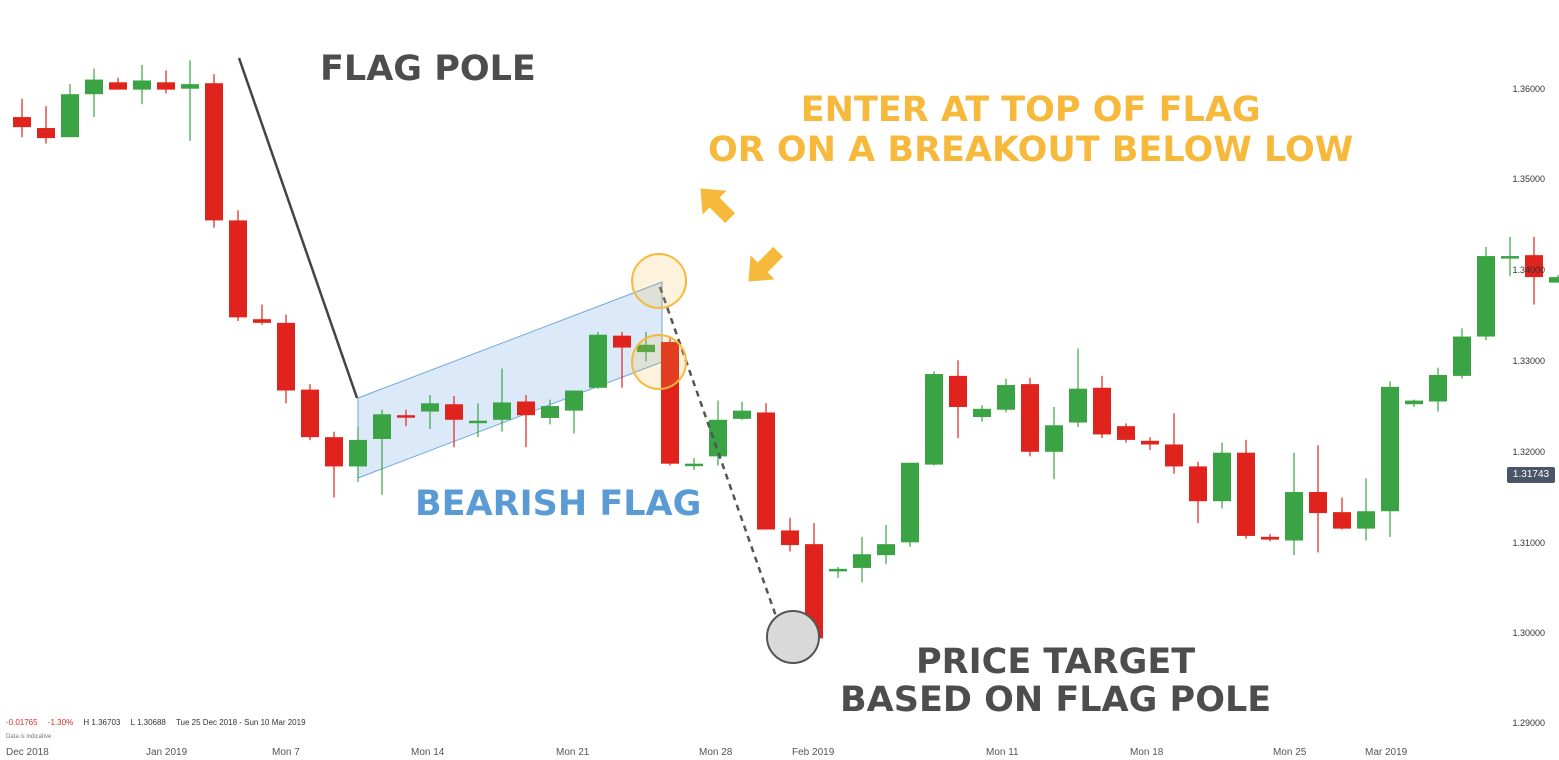  Describe the element at coordinates (1056, 662) in the screenshot. I see `price-target-line1: PRICE TARGET` at that location.